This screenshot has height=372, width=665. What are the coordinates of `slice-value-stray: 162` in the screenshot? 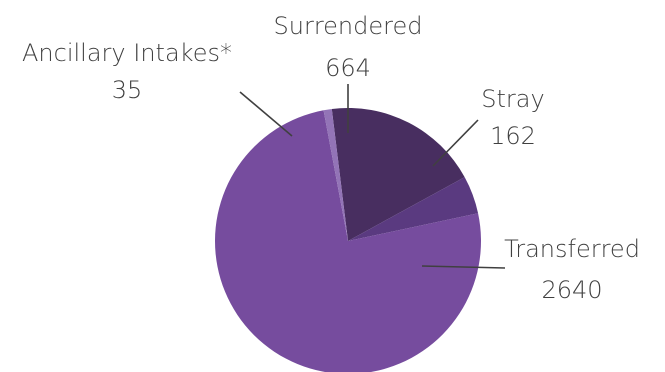 It's located at (513, 136).